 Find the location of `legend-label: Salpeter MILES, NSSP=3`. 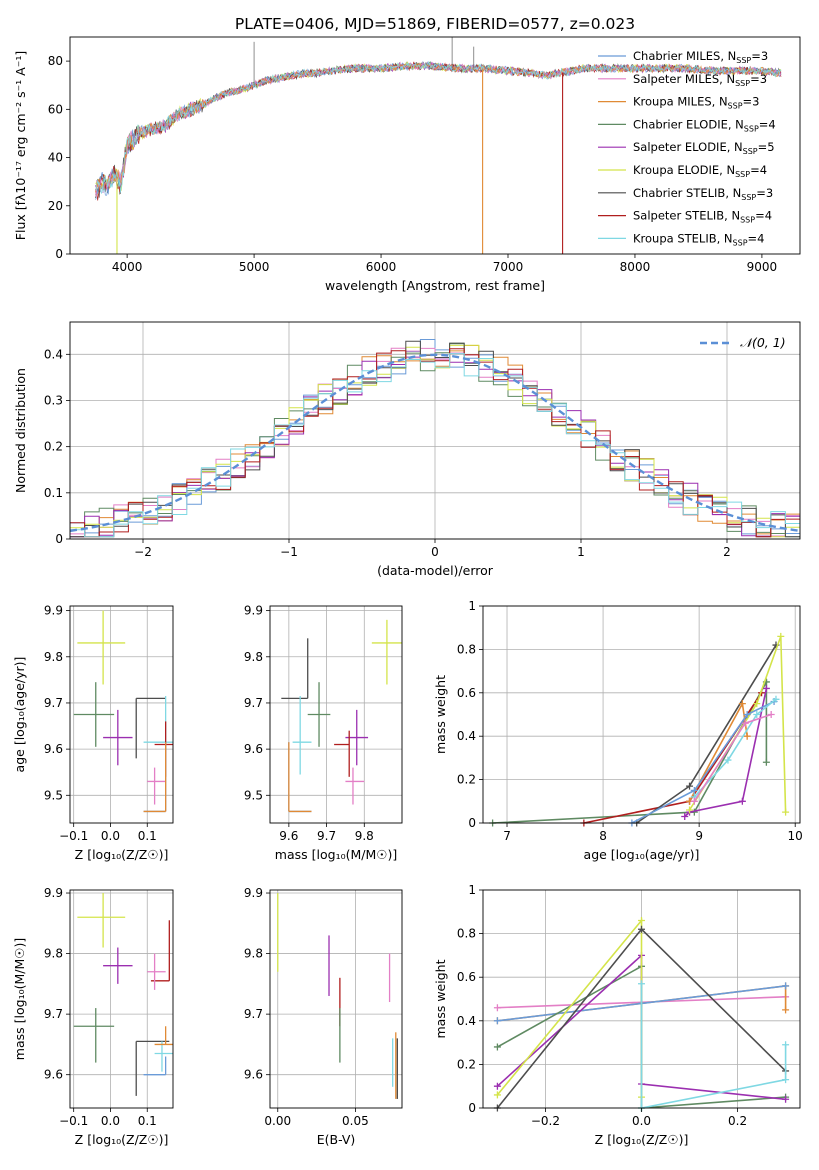

legend-label: Salpeter MILES, NSSP=3 is located at coordinates (700, 80).